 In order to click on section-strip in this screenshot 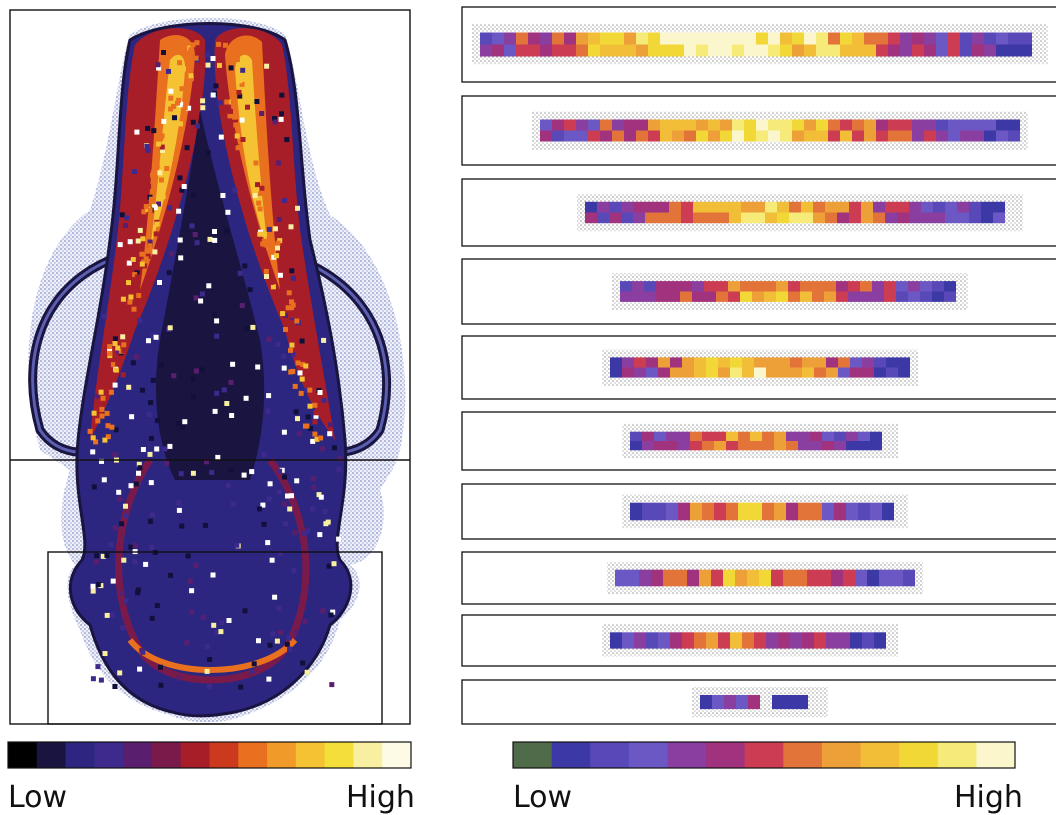, I will do `click(758, 511)`.